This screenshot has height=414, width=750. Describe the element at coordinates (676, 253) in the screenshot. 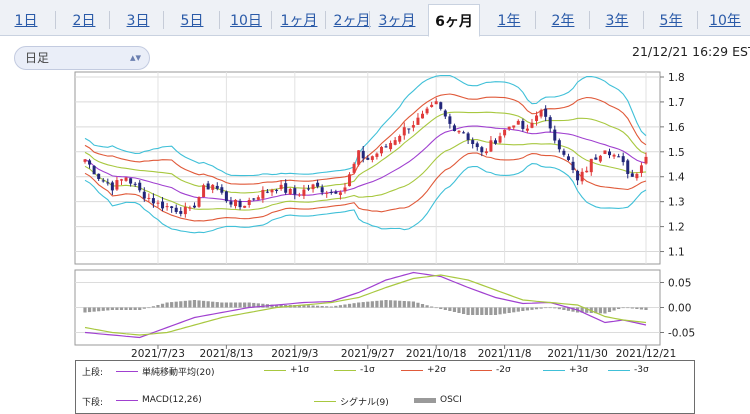

I see `price-tick-label: 1.1` at that location.